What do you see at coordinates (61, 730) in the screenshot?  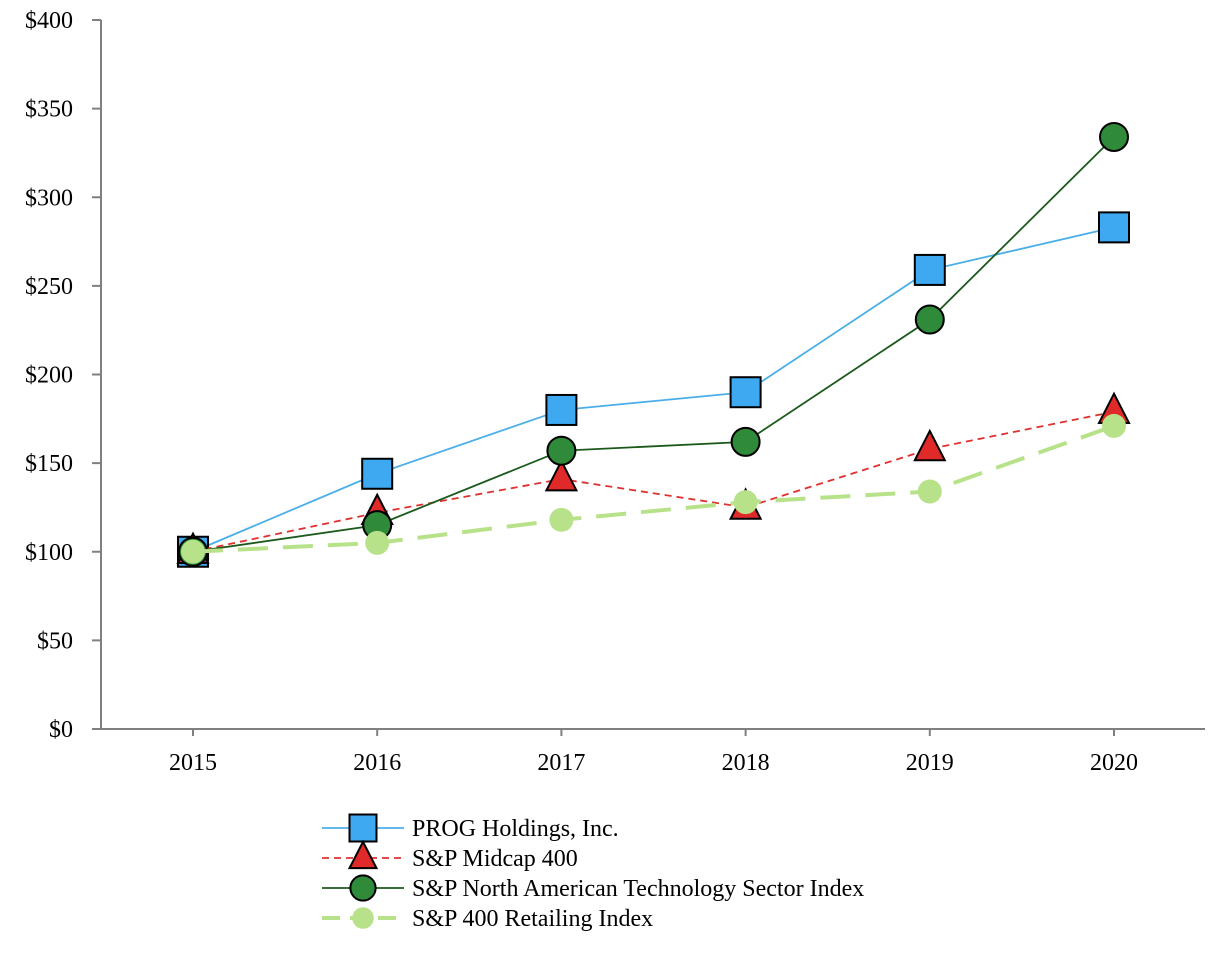 I see `y-tick-label: $0` at bounding box center [61, 730].